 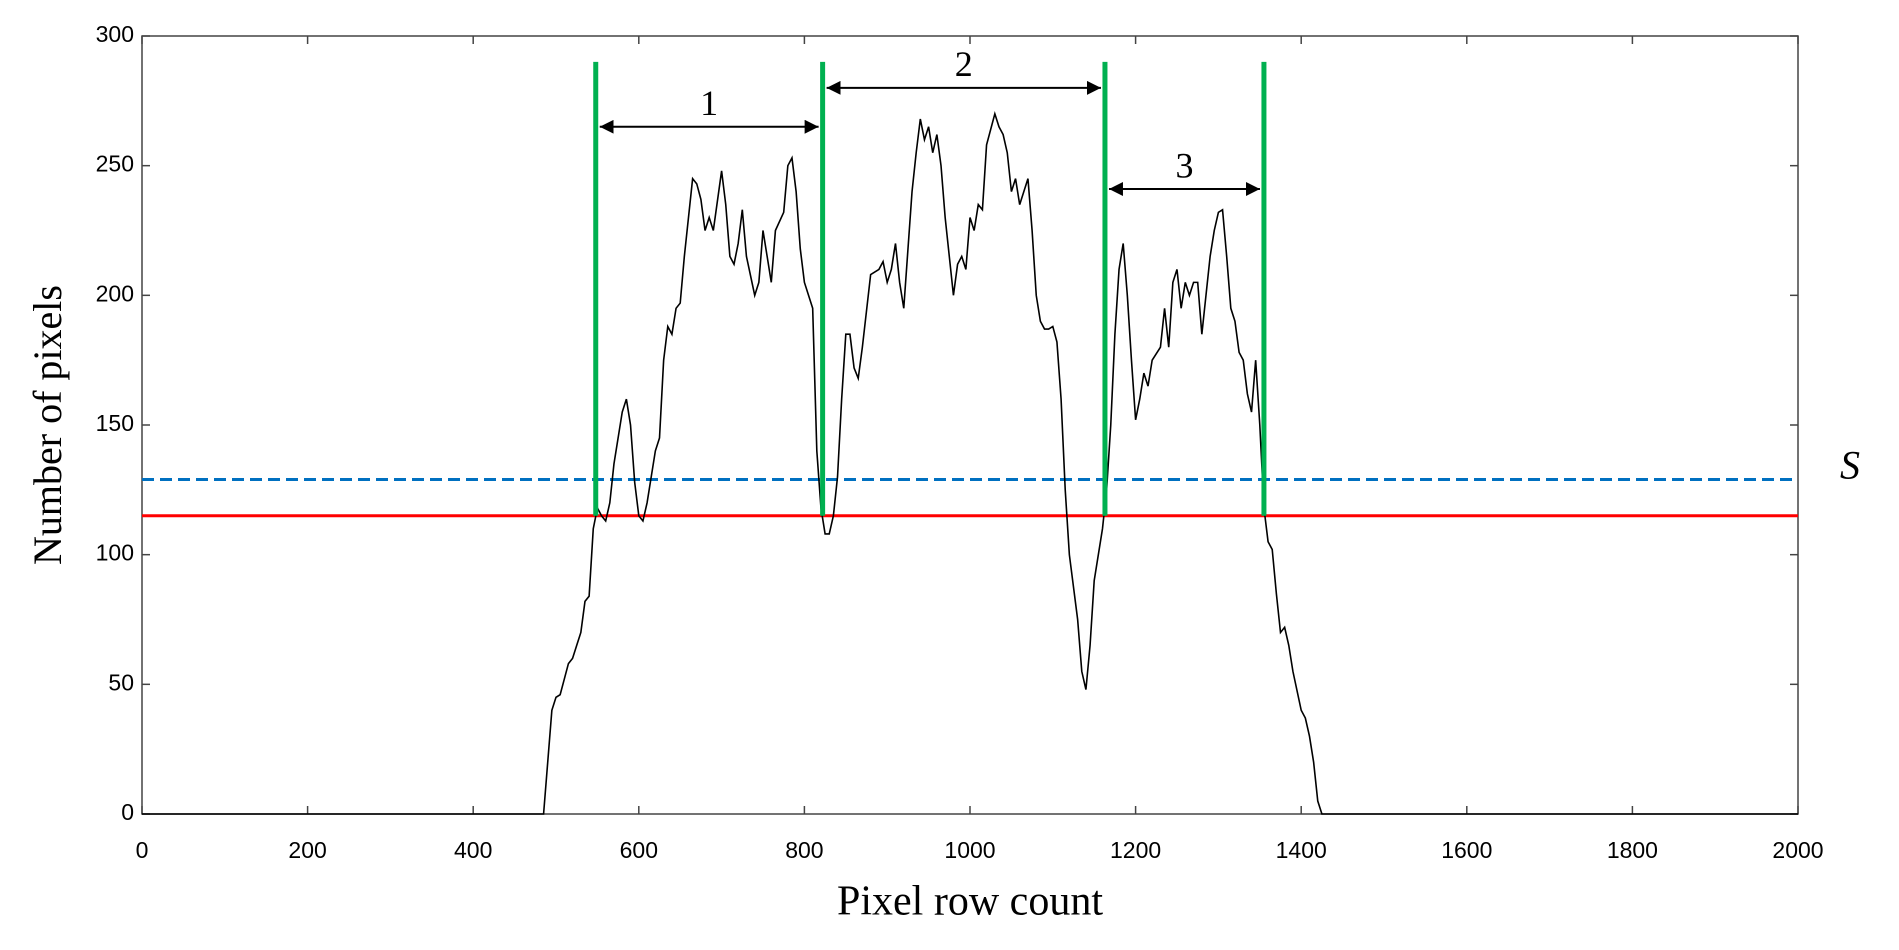 I want to click on reference-label: S, so click(x=1850, y=465).